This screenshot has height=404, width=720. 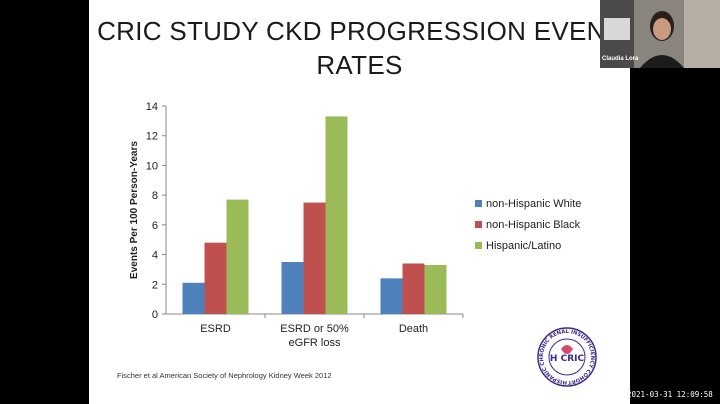 What do you see at coordinates (155, 256) in the screenshot?
I see `y-tick-label: 4` at bounding box center [155, 256].